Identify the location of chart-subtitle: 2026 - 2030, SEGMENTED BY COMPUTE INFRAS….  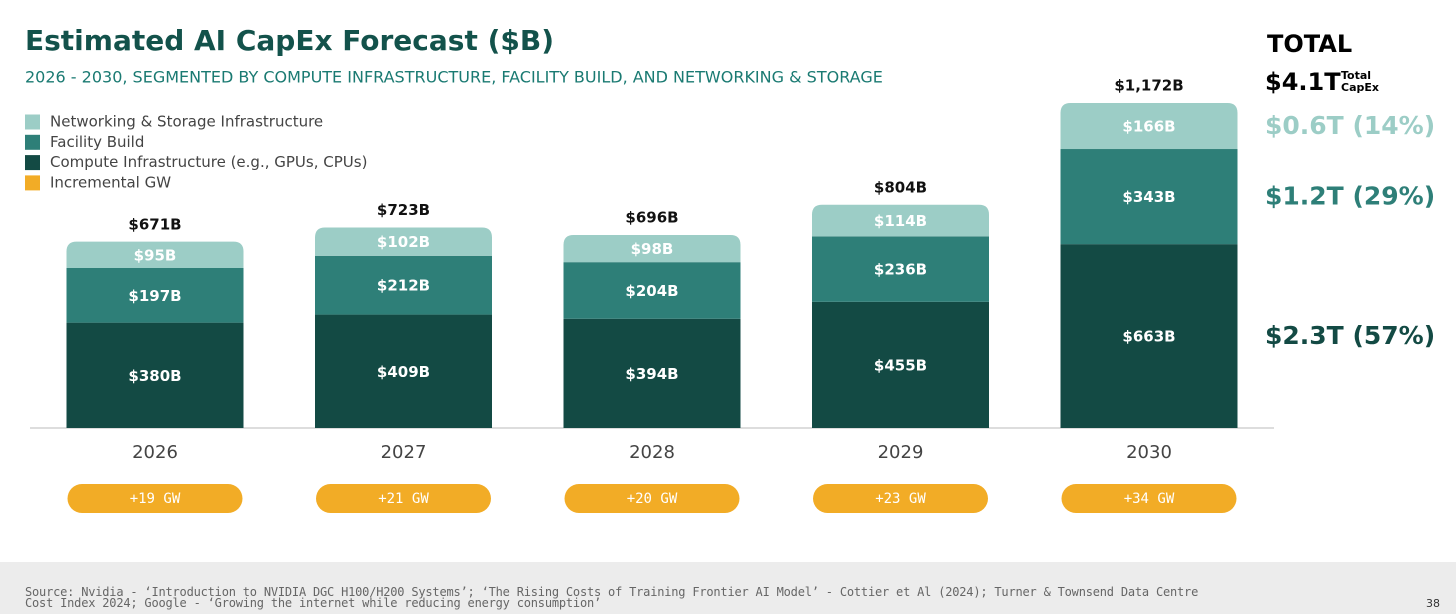
(454, 77).